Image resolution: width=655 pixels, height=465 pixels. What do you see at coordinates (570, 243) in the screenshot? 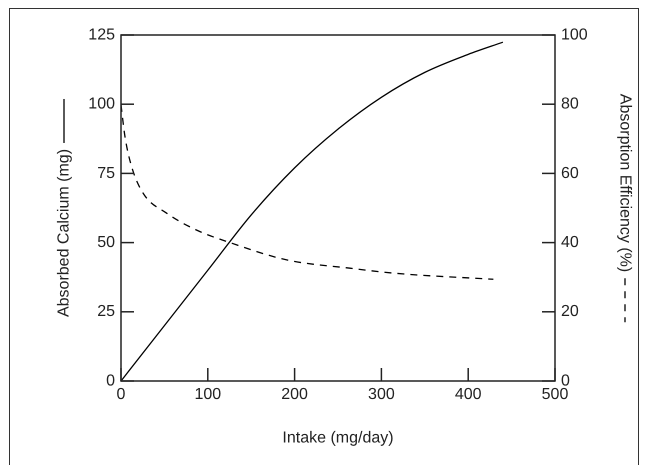
I see `y2-tick-label: 40` at bounding box center [570, 243].